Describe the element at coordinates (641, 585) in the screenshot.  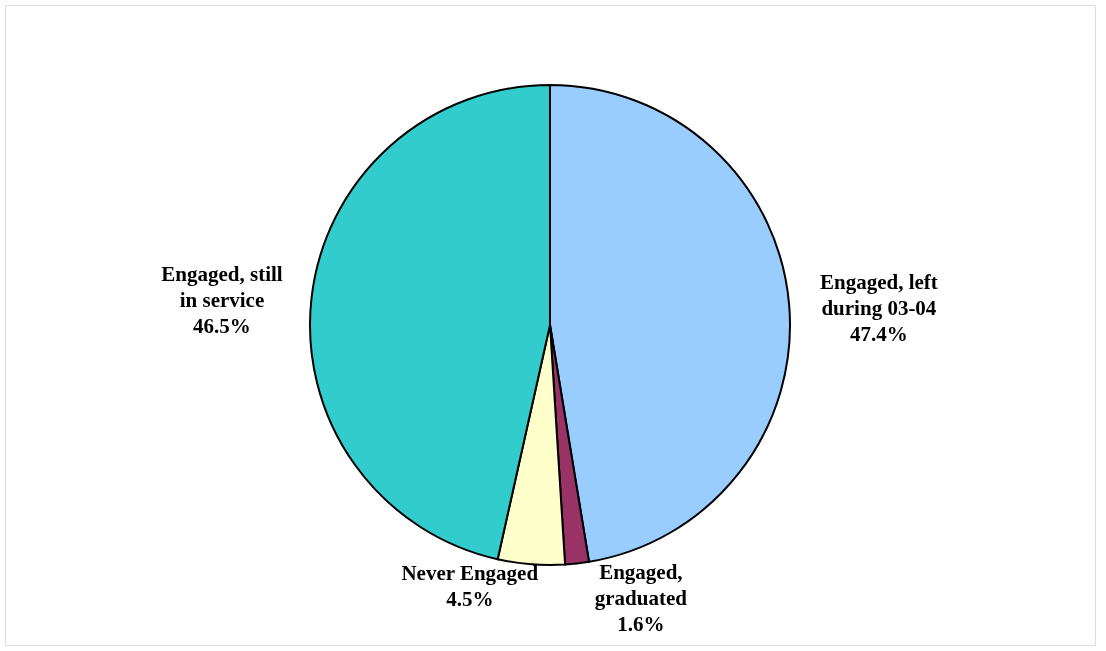
I see `slice-label: Engaged, graduated` at that location.